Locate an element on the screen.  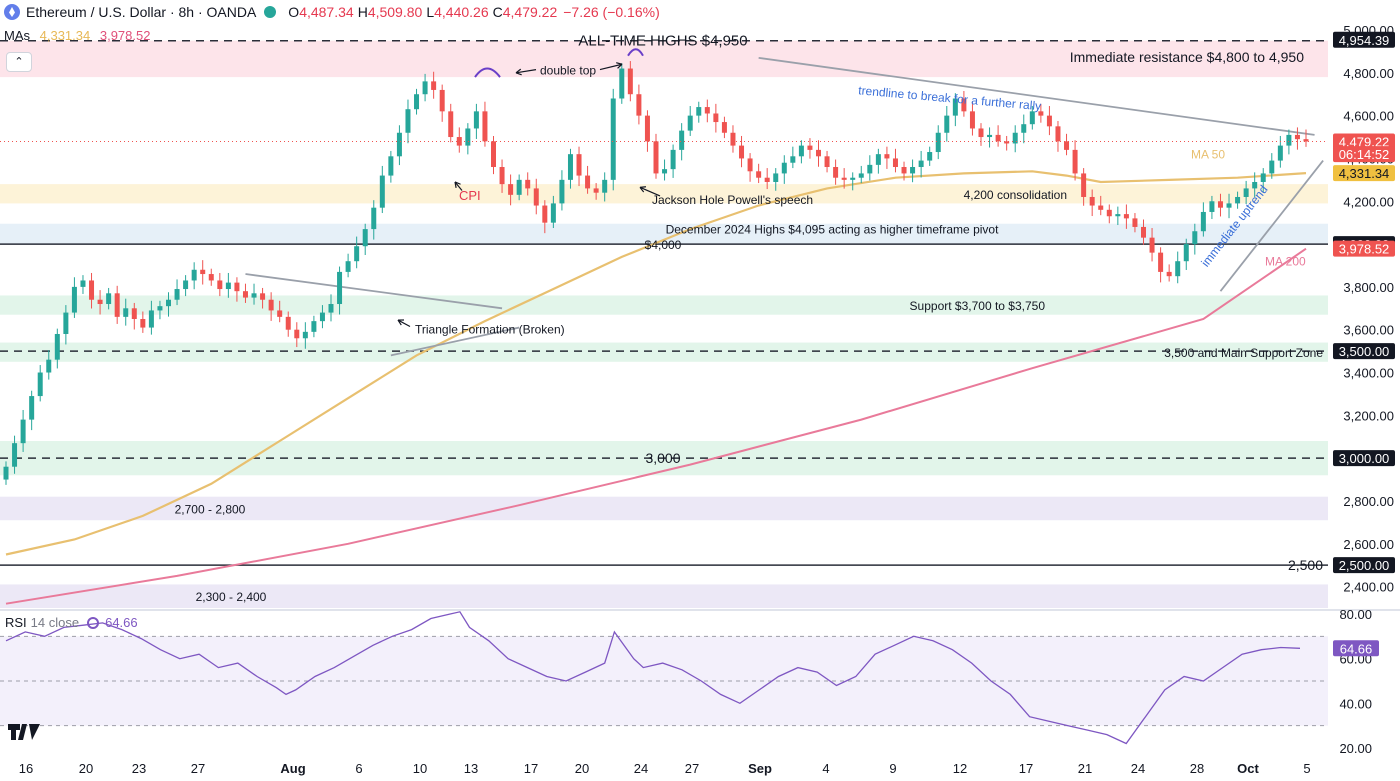
collapse-legend-button: ⌃ is located at coordinates (19, 62).